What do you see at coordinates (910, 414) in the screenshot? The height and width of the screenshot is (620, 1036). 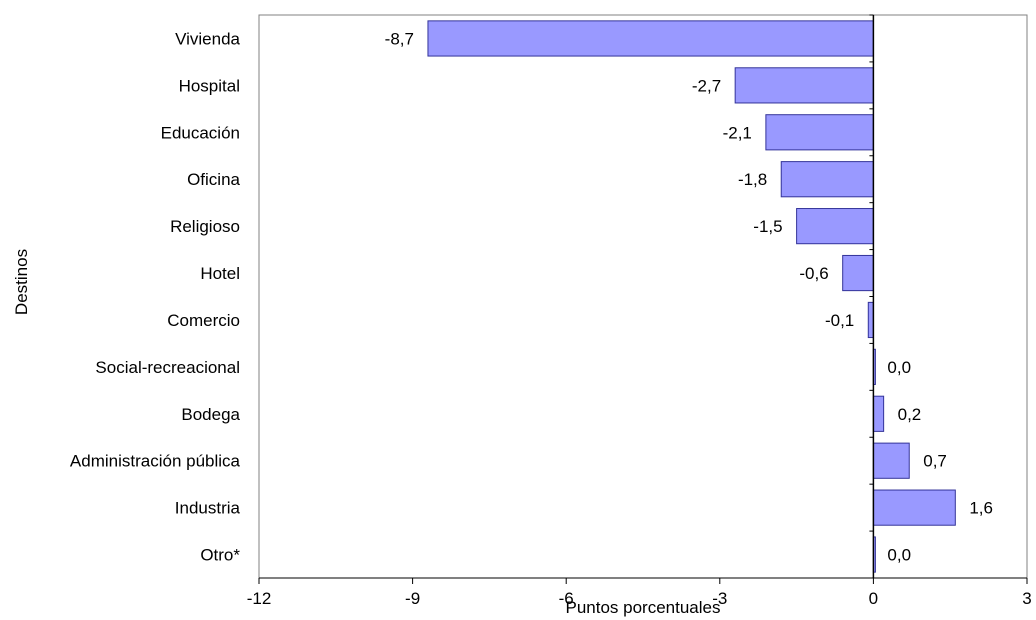 I see `data-label: 0,2` at bounding box center [910, 414].